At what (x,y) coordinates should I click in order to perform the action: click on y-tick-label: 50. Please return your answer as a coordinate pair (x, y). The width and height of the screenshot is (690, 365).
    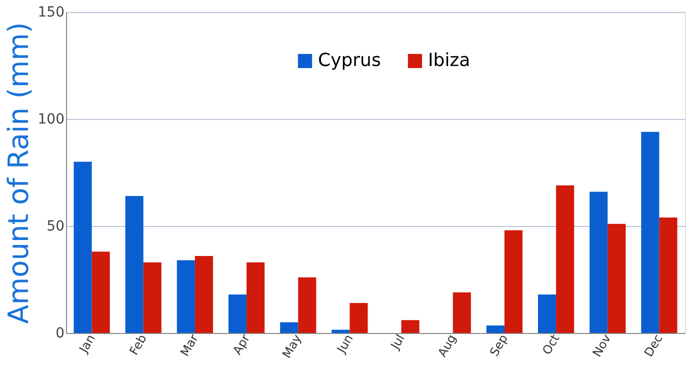
    Looking at the image, I should click on (55, 226).